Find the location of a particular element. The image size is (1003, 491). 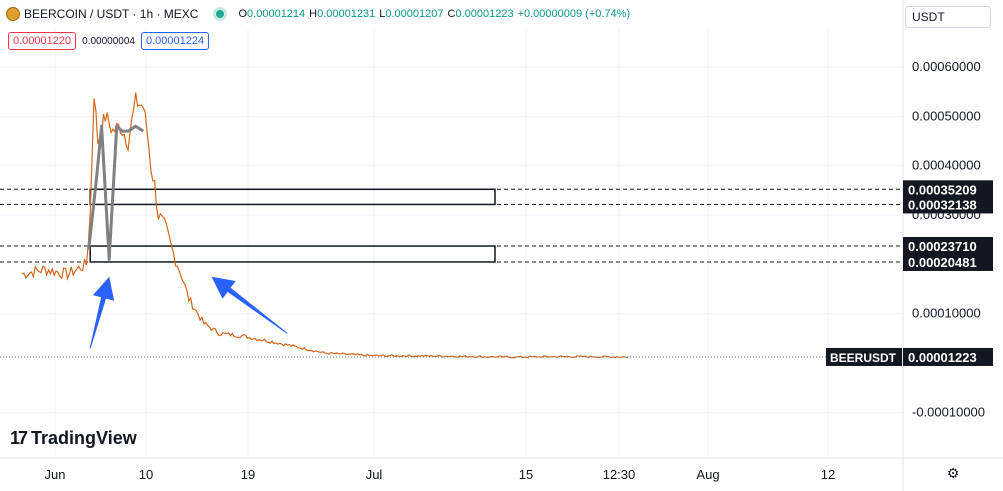

symbol-title: BEERCOIN / USDT · 1h · MEXC is located at coordinates (111, 14).